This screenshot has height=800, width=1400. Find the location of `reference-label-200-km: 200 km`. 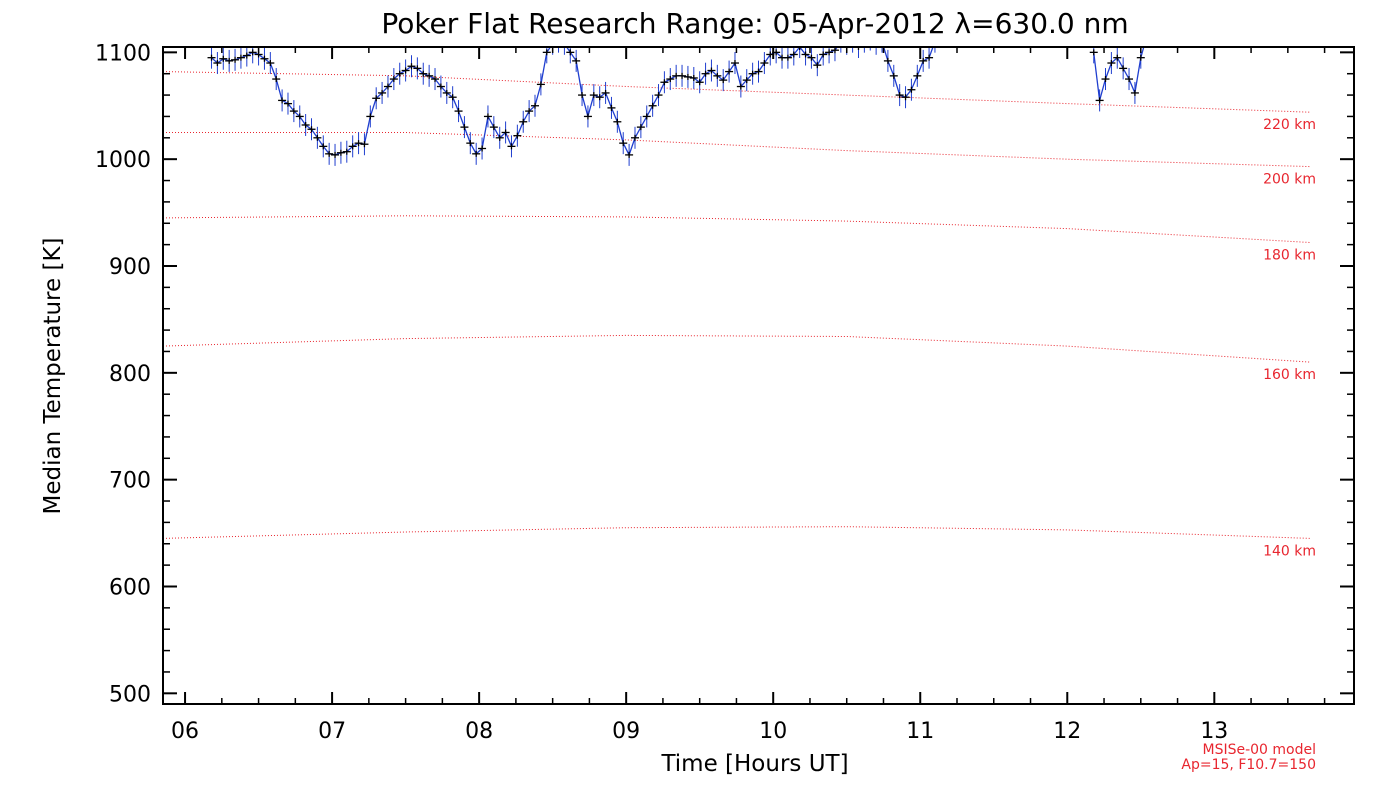

reference-label-200-km: 200 km is located at coordinates (1289, 180).